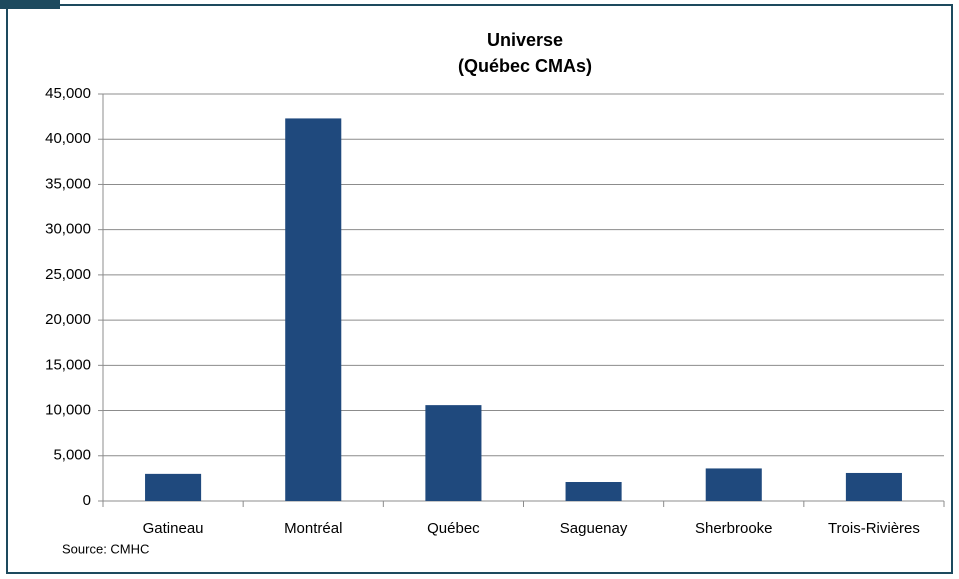 The height and width of the screenshot is (579, 959). Describe the element at coordinates (874, 528) in the screenshot. I see `x-tick-label: Trois-Rivières` at that location.